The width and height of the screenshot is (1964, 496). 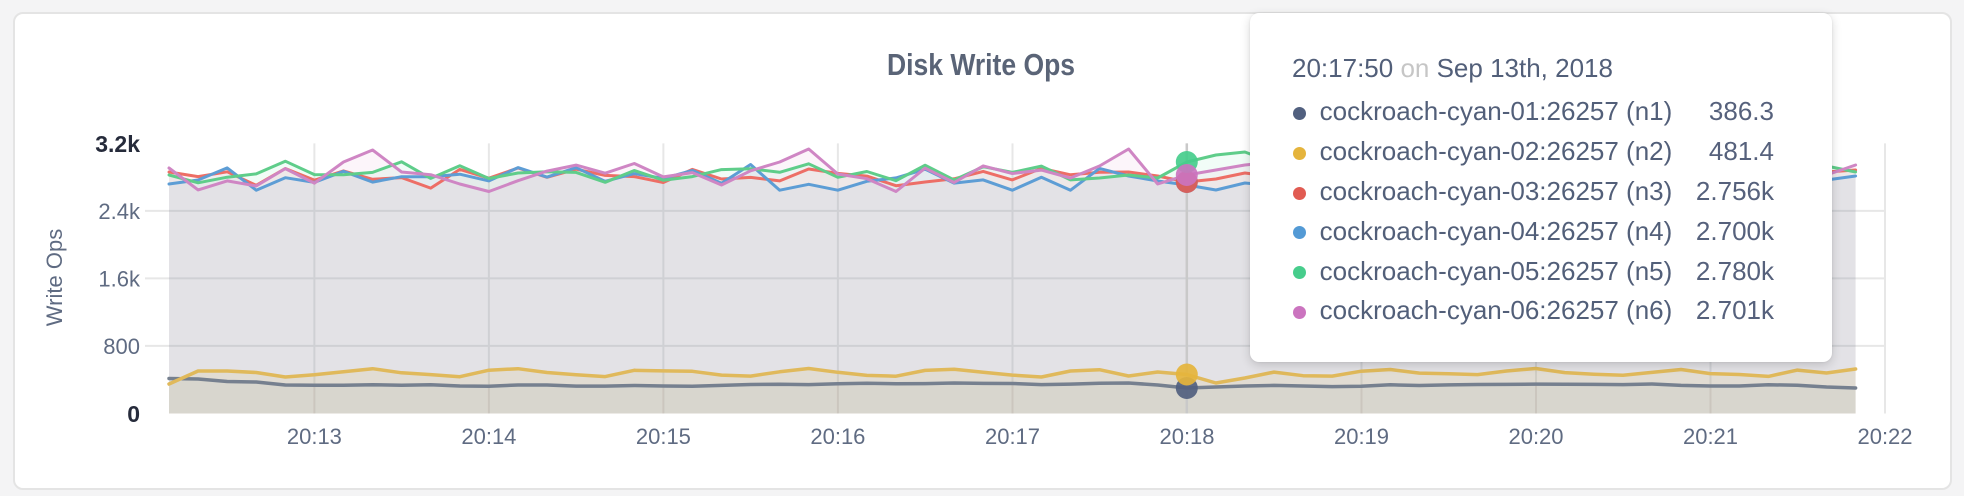 What do you see at coordinates (119, 211) in the screenshot?
I see `svg-text: 2.4k` at bounding box center [119, 211].